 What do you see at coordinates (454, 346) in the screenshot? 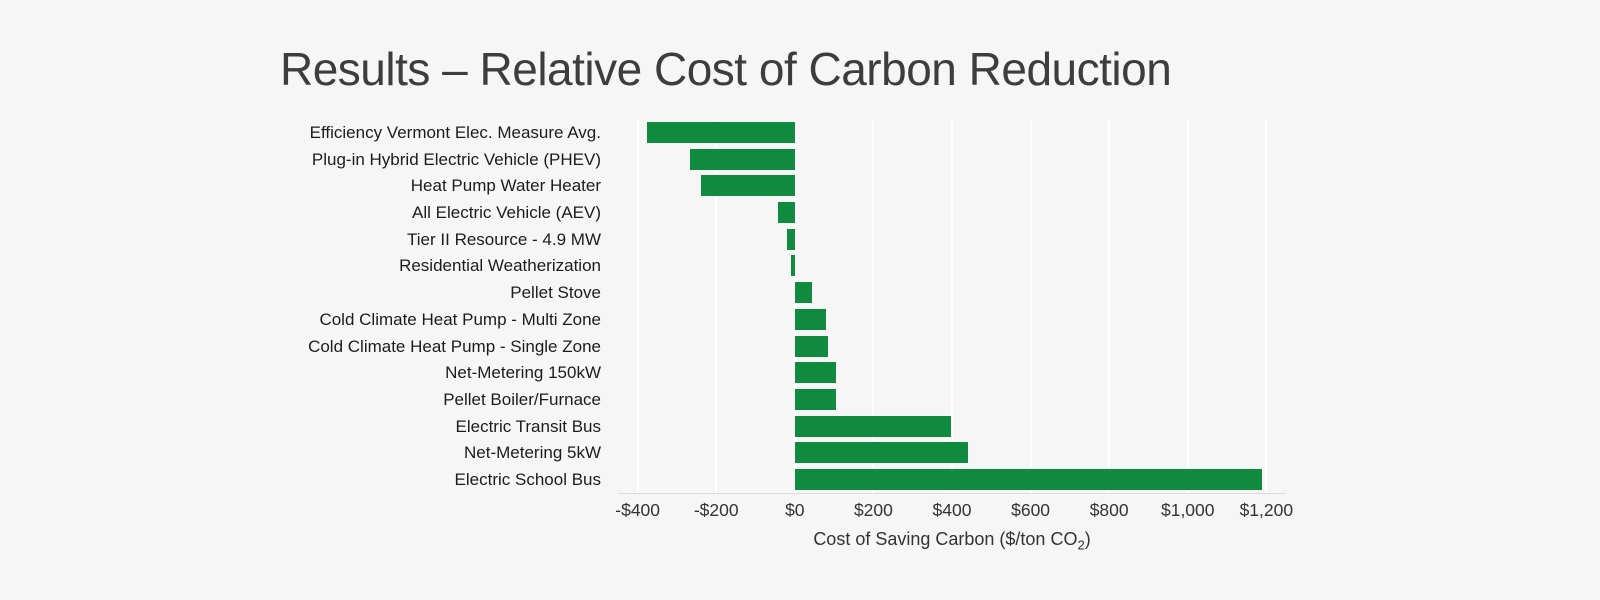
I see `category-label: Cold Climate Heat Pump - Single Zone` at bounding box center [454, 346].